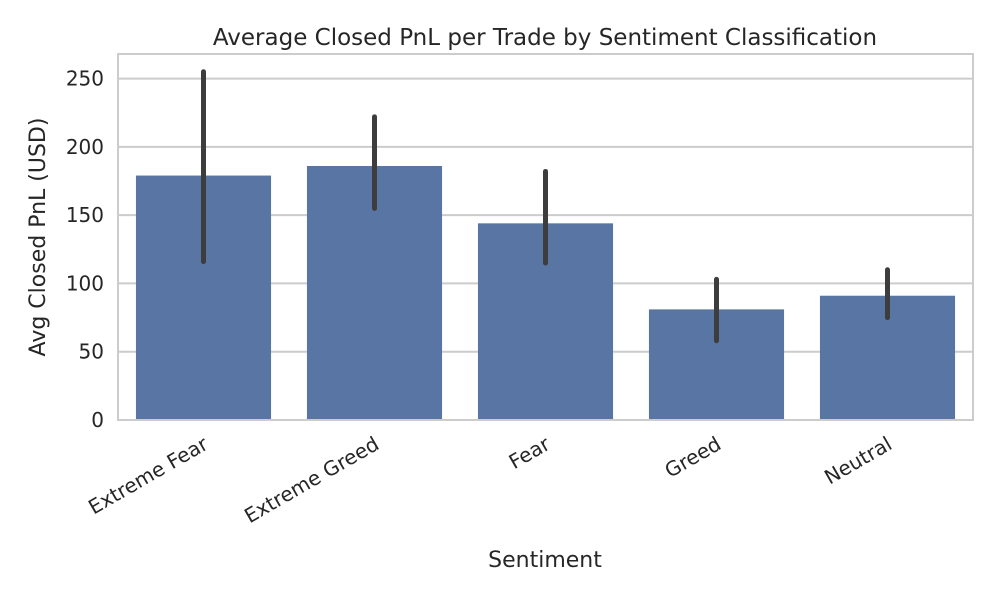  What do you see at coordinates (91, 352) in the screenshot?
I see `y-tick-label: 50` at bounding box center [91, 352].